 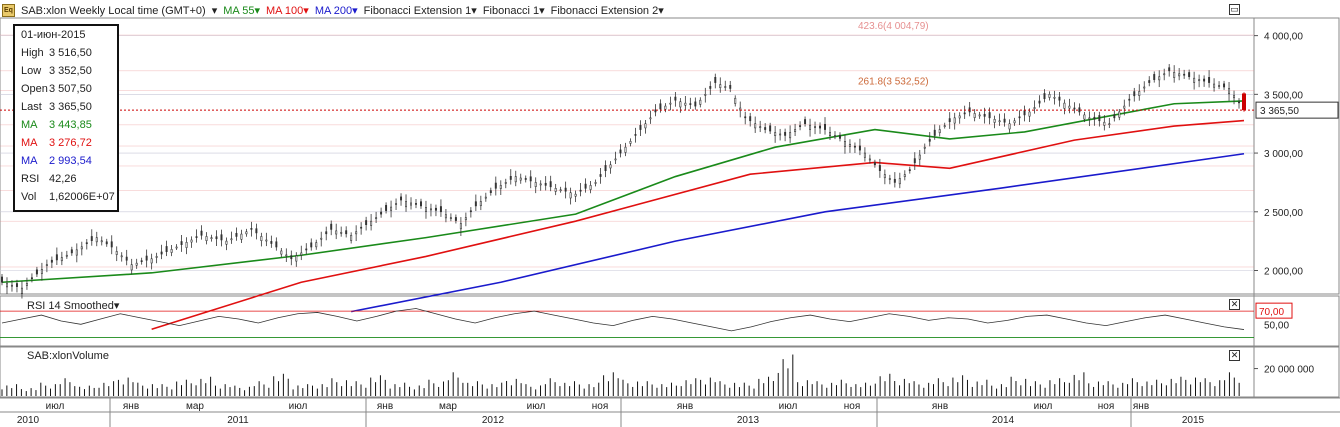 I want to click on data-window-value: 3 276,72, so click(x=70, y=143).